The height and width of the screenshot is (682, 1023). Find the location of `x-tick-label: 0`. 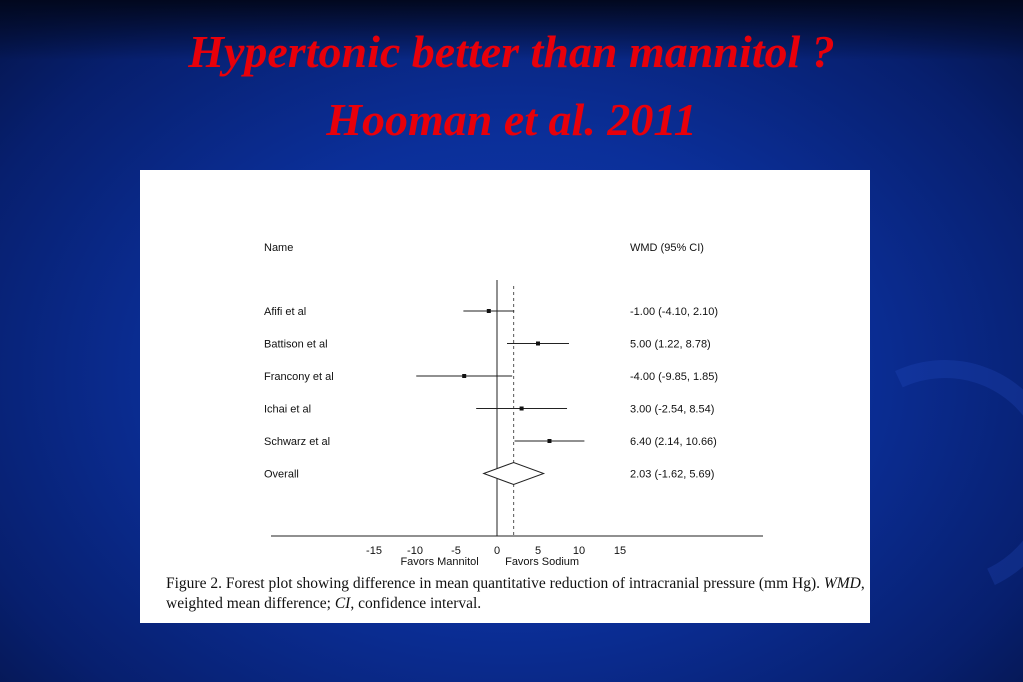

x-tick-label: 0 is located at coordinates (497, 551).